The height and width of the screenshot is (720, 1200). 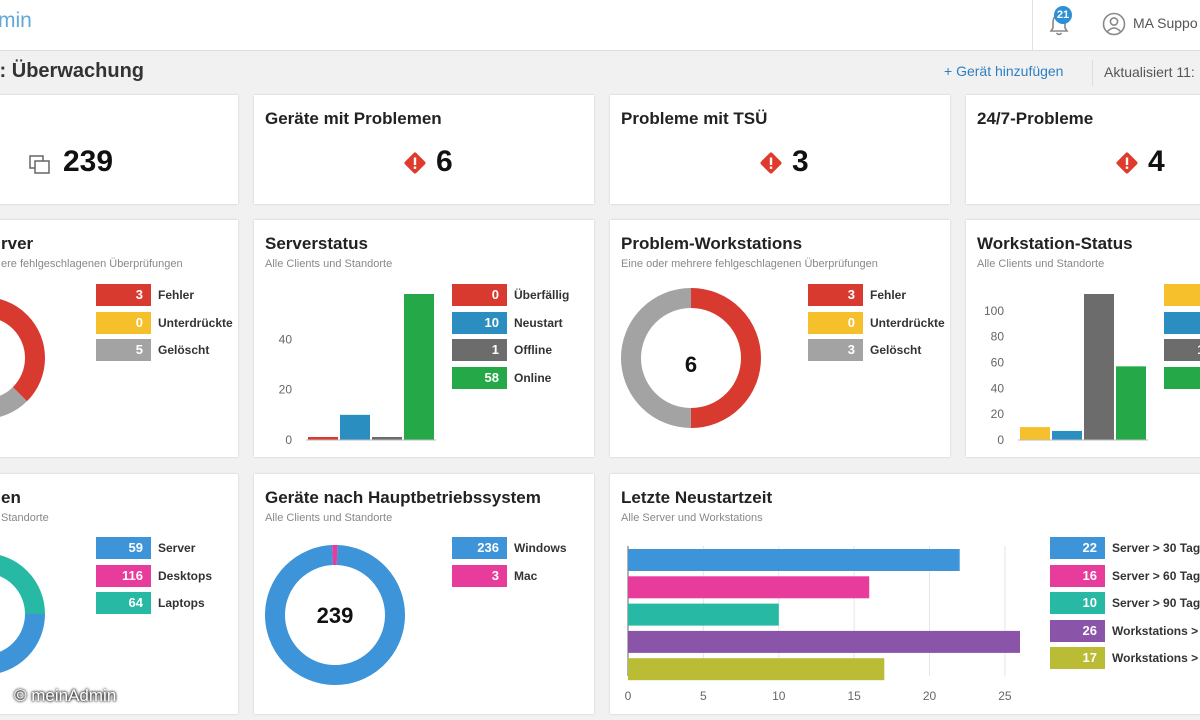 I want to click on device-types-donut, so click(x=22, y=614).